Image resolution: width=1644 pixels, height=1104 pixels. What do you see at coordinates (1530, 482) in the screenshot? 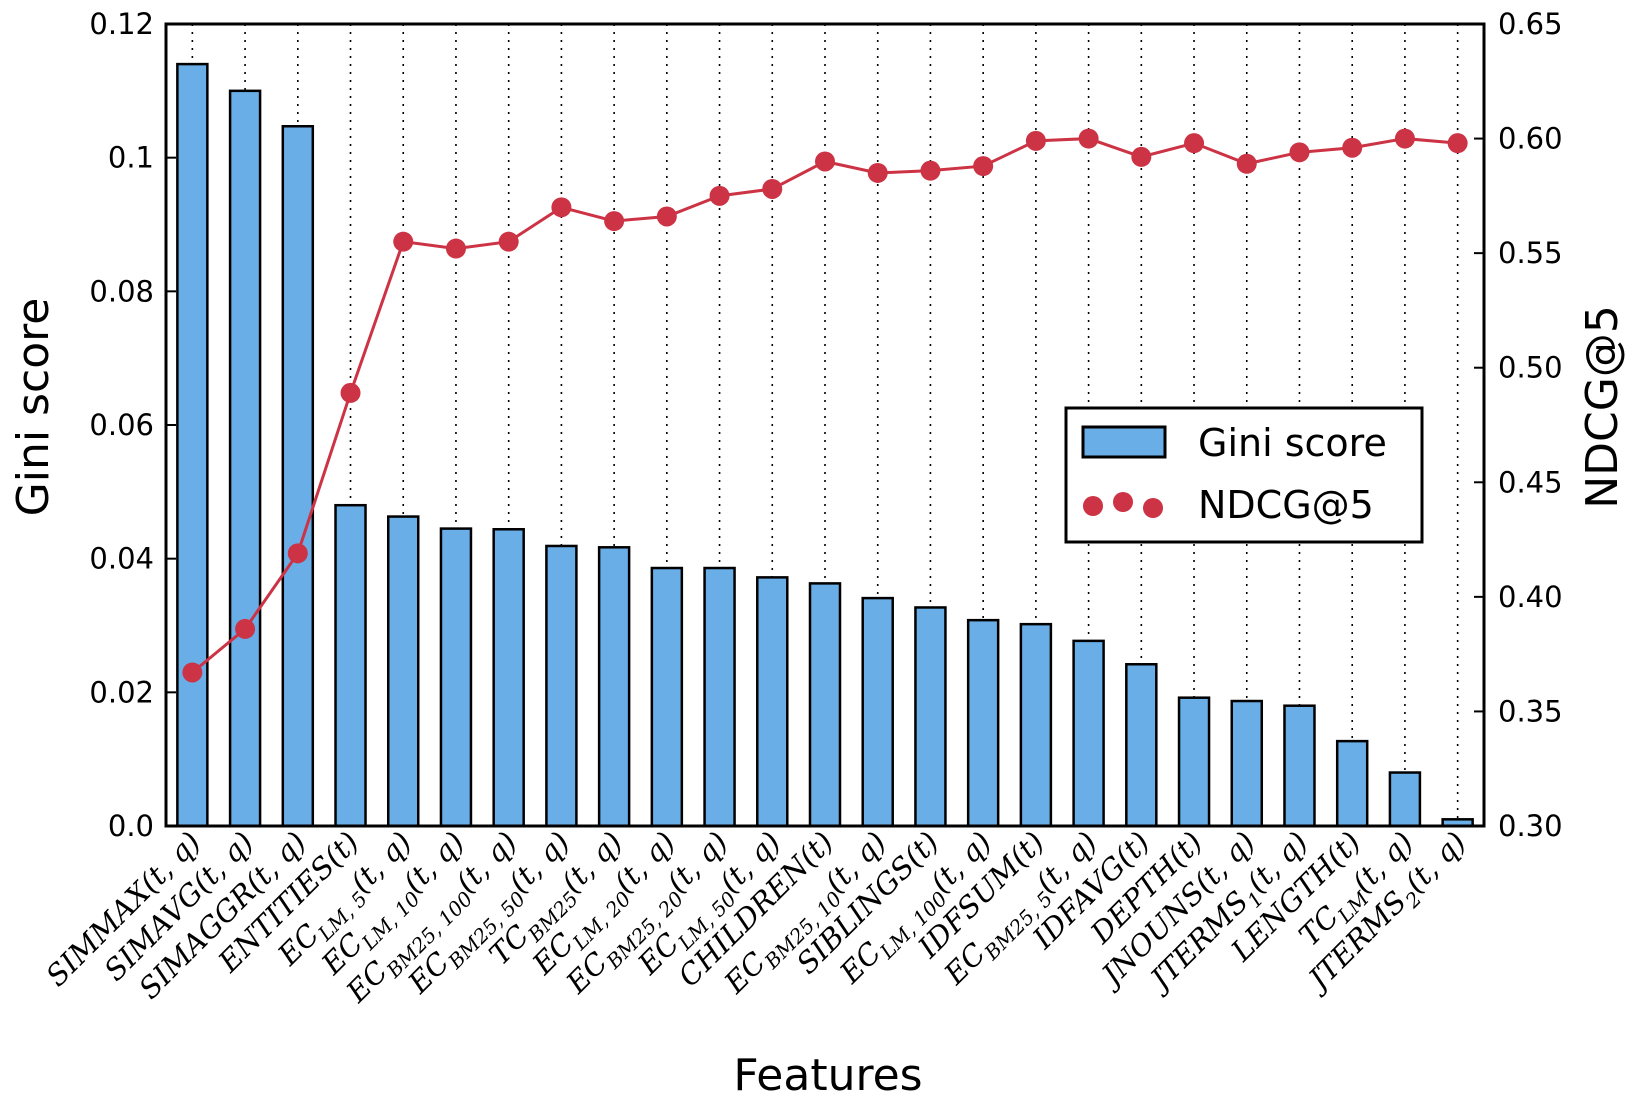
I see `tick-label: 0.45` at bounding box center [1530, 482].